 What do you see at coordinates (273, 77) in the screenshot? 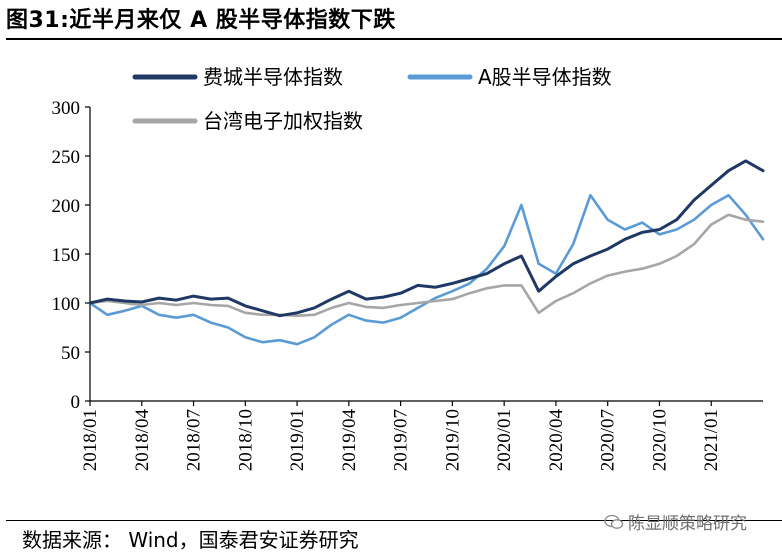
I see `legend-label-1: 费城半导体指数` at bounding box center [273, 77].